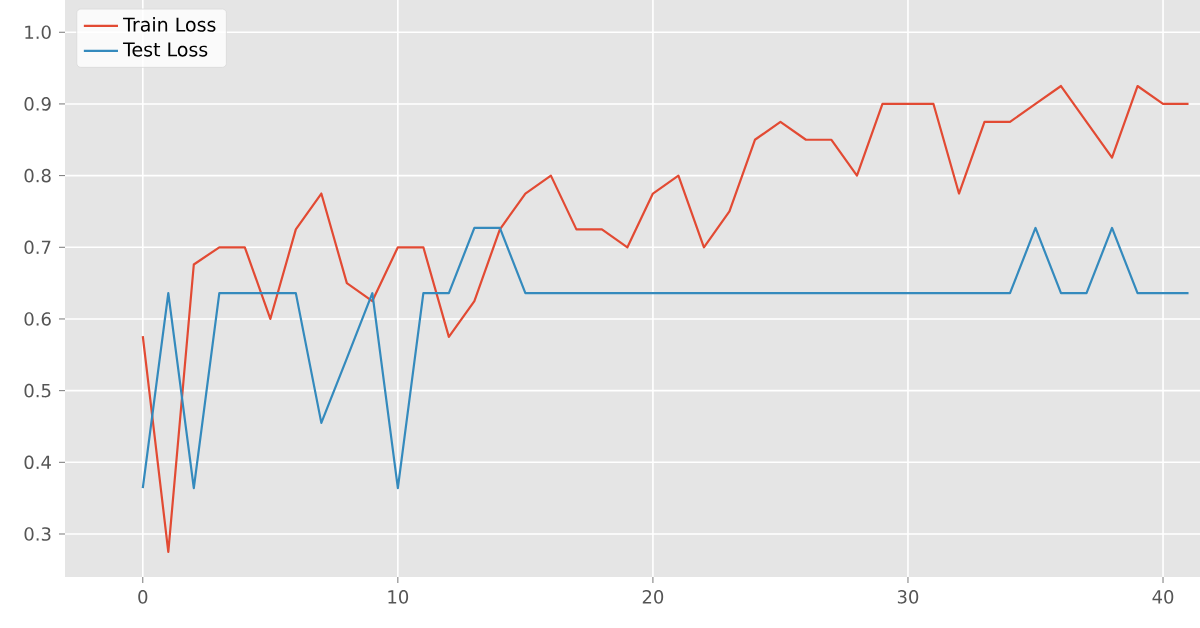  What do you see at coordinates (165, 49) in the screenshot?
I see `legend-label: Test Loss` at bounding box center [165, 49].